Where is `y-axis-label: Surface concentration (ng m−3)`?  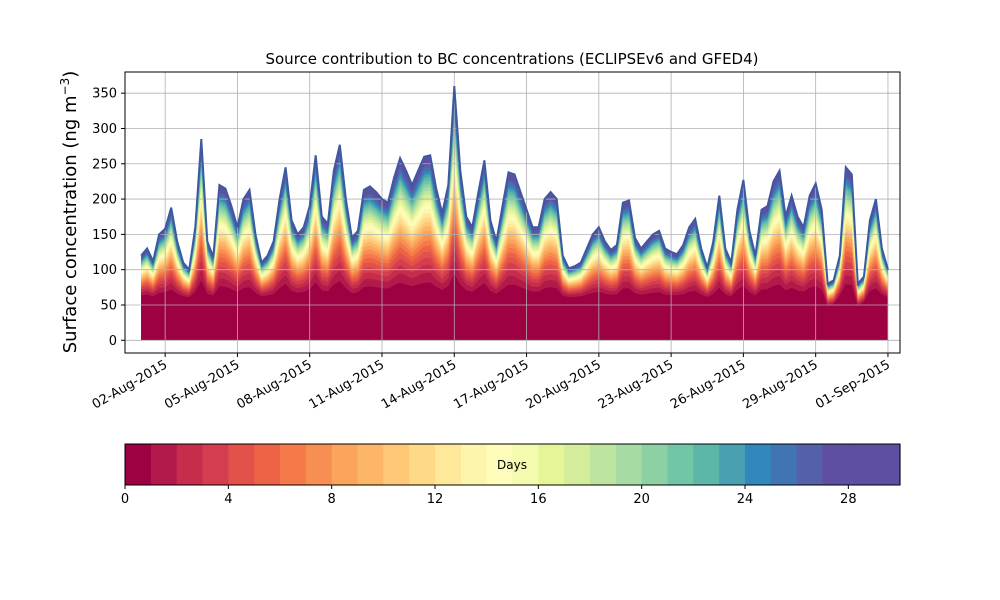 y-axis-label: Surface concentration (ng m−3) is located at coordinates (69, 212).